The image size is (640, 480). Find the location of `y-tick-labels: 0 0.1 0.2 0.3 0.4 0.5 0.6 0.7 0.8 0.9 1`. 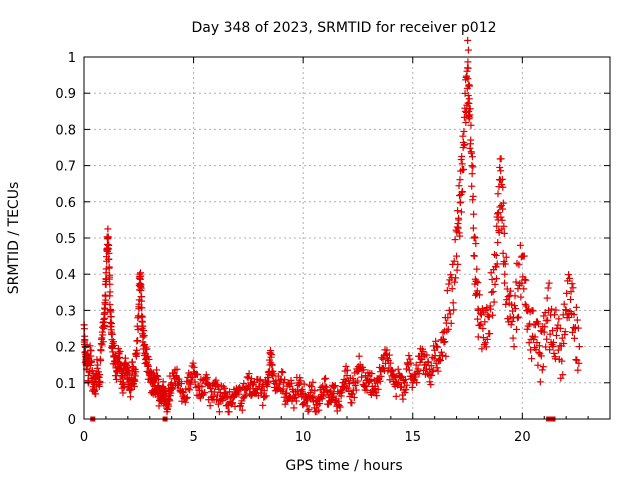

y-tick-labels: 0 0.1 0.2 0.3 0.4 0.5 0.6 0.7 0.8 0.9 1 is located at coordinates (65, 239).